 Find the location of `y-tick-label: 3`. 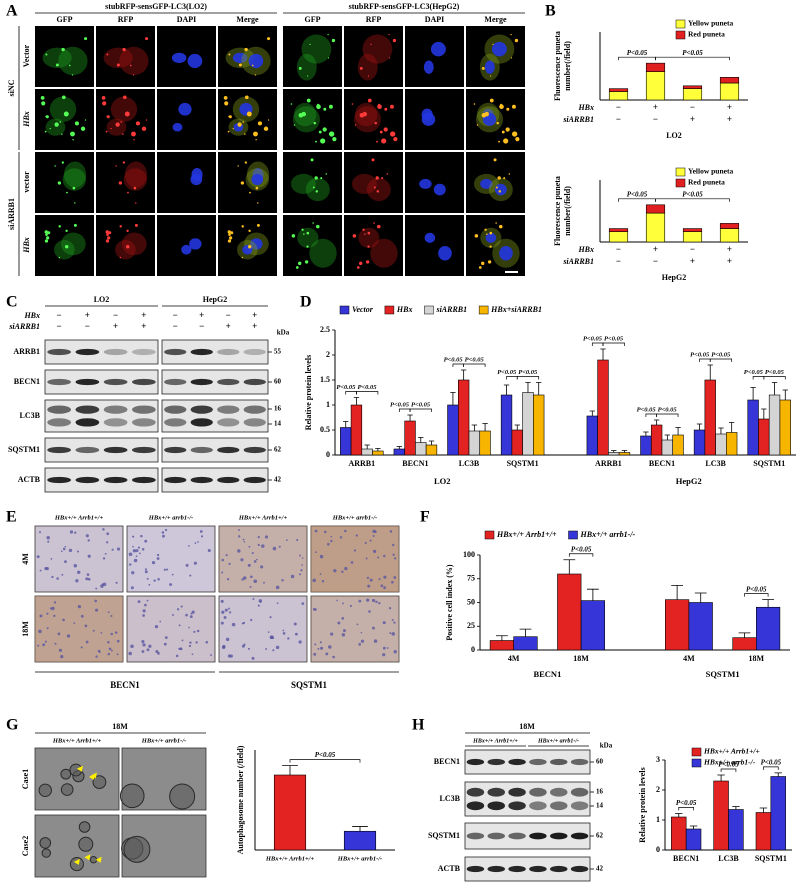

y-tick-label: 3 is located at coordinates (658, 759).